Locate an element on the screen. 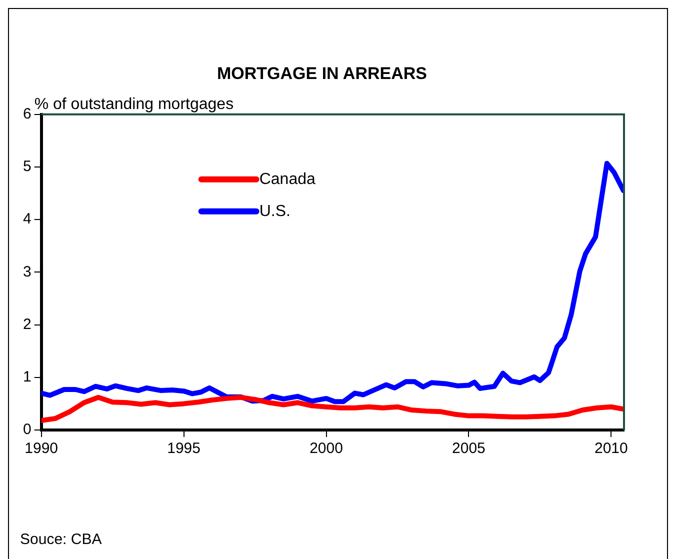 The width and height of the screenshot is (681, 559). y-tick-label: 5 is located at coordinates (27, 167).